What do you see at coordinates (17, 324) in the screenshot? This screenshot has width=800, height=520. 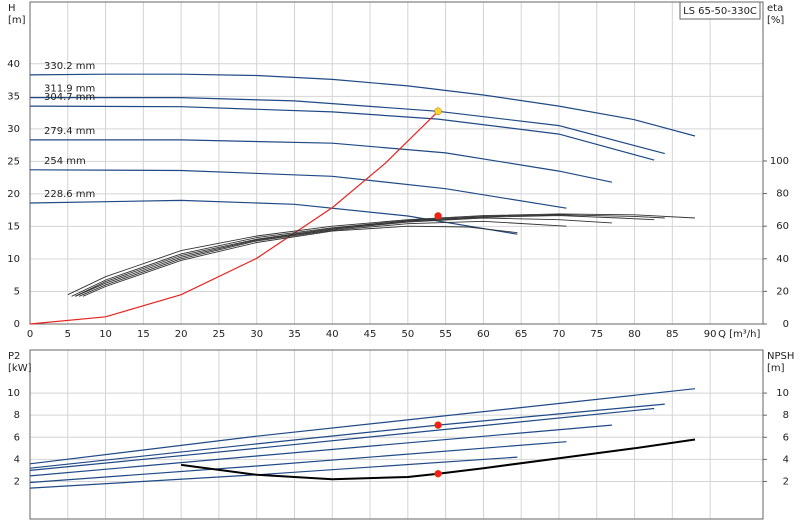 I see `y-tick-label: 0` at bounding box center [17, 324].